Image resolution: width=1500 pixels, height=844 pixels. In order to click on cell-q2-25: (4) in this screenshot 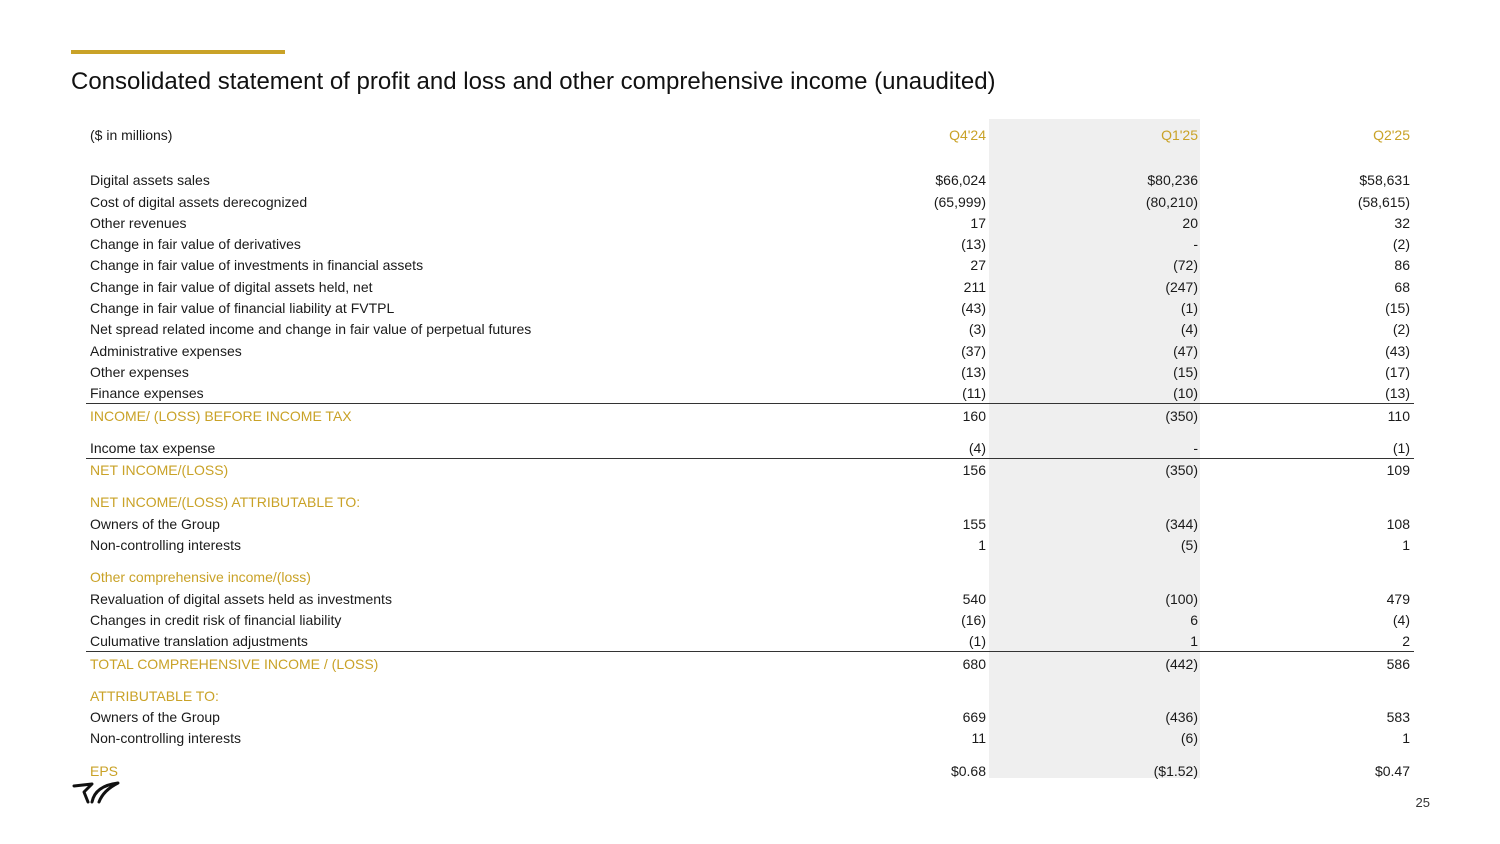, I will do `click(1401, 619)`.